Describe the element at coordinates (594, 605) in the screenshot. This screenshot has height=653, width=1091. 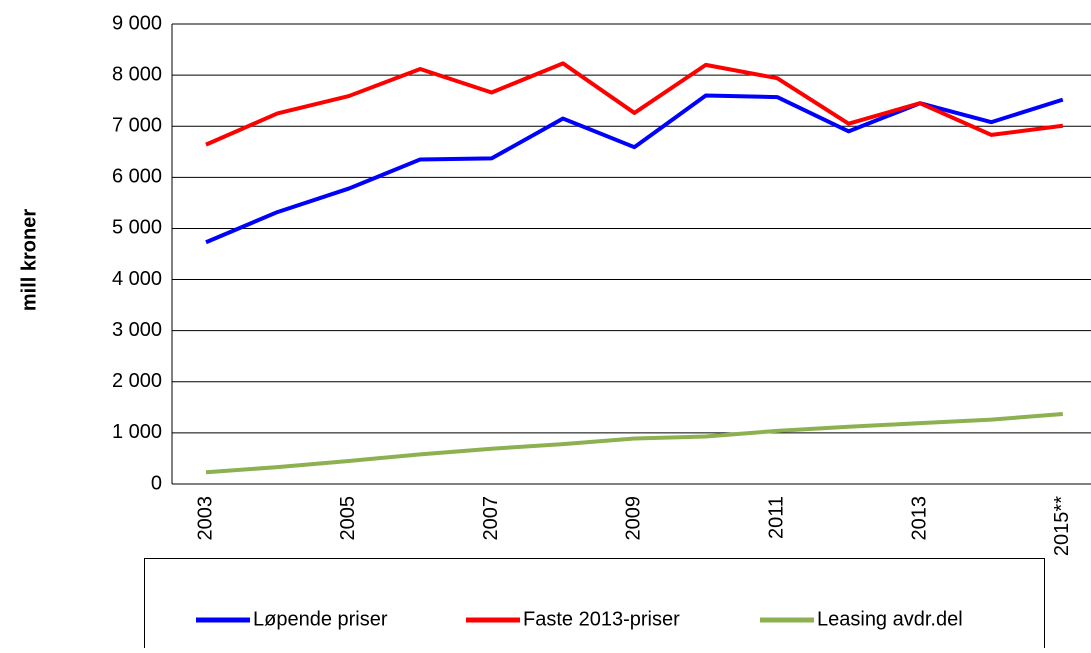
I see `legend-box` at that location.